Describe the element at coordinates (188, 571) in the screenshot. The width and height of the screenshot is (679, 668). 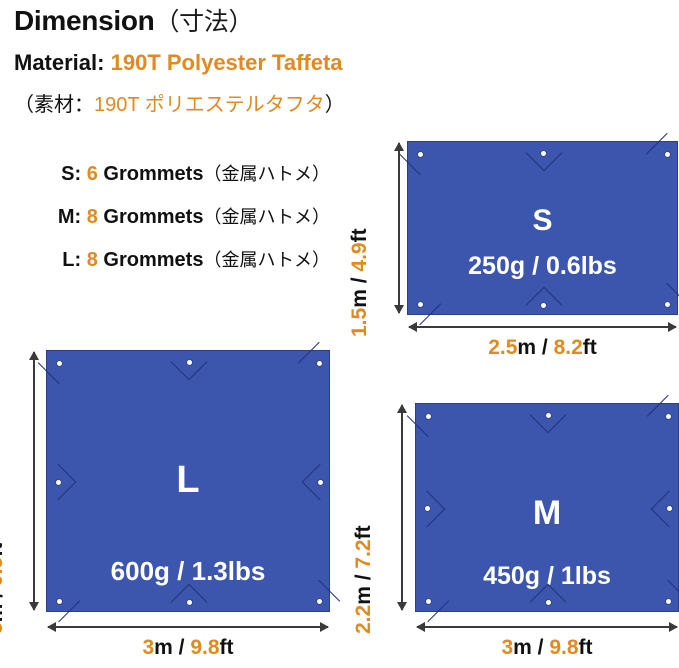
I see `tarp-weight-l: 600g / 1.3lbs` at that location.